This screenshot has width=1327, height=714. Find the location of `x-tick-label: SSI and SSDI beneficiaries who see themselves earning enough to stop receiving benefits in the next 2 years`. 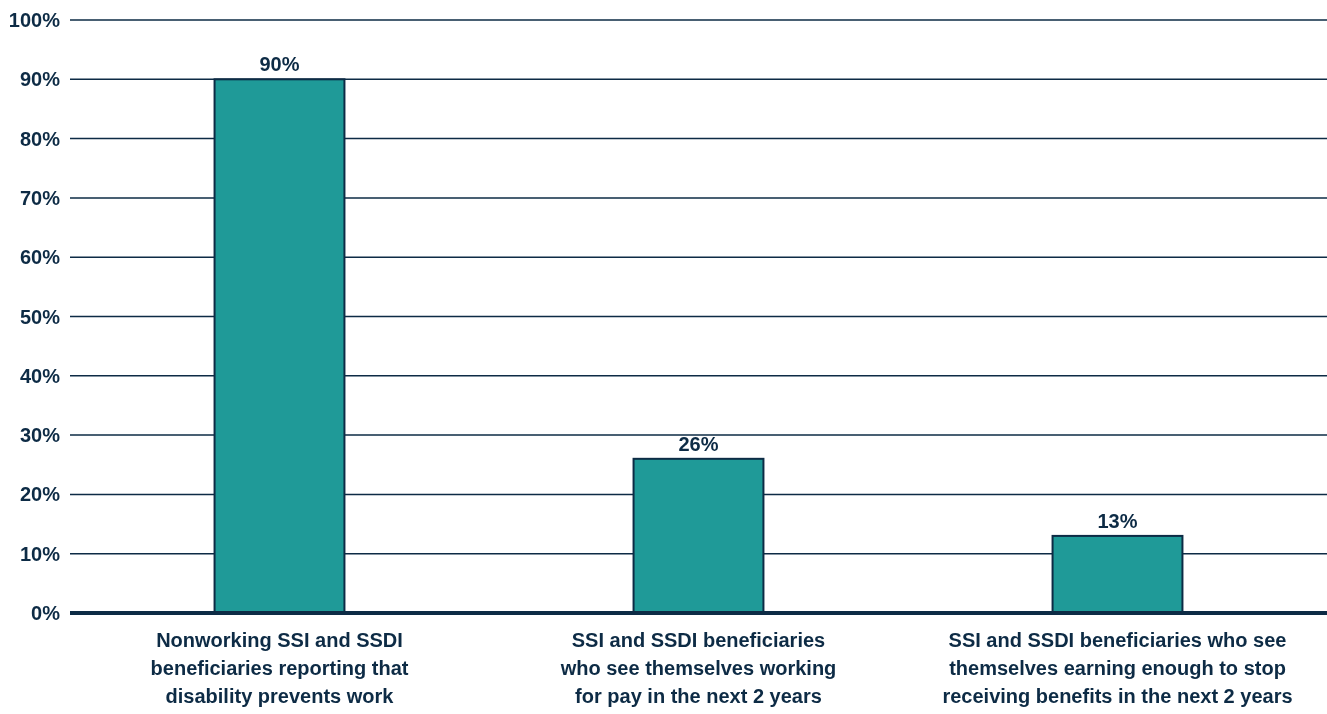

x-tick-label: SSI and SSDI beneficiaries who see themselves earning enough to stop receiving benefits in the next 2 years is located at coordinates (1117, 668).